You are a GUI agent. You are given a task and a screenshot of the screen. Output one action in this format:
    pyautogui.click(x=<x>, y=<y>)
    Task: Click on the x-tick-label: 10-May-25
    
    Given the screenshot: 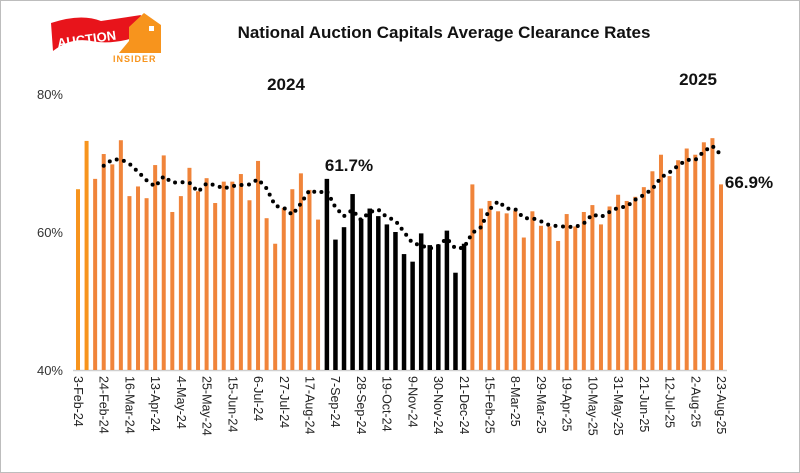 What is the action you would take?
    pyautogui.click(x=592, y=406)
    